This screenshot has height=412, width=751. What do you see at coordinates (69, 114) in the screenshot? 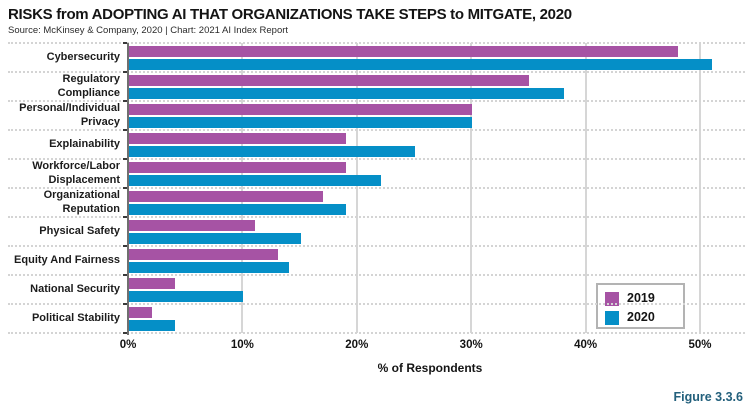
I see `category-label-3: Personal/Individual Privacy` at bounding box center [69, 114].